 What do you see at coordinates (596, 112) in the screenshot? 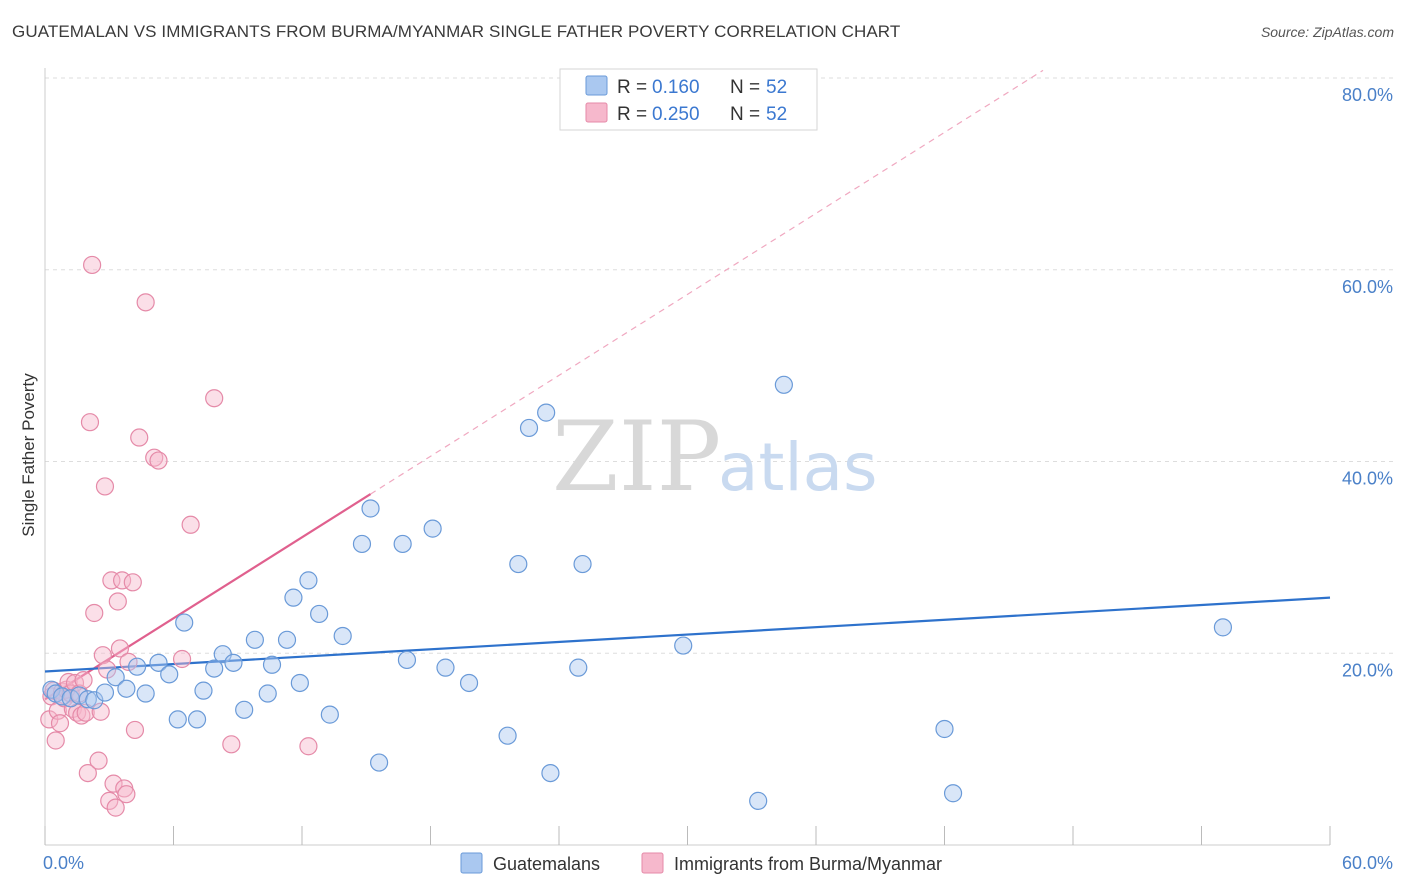
I see `legend-swatch-burma` at bounding box center [596, 112].